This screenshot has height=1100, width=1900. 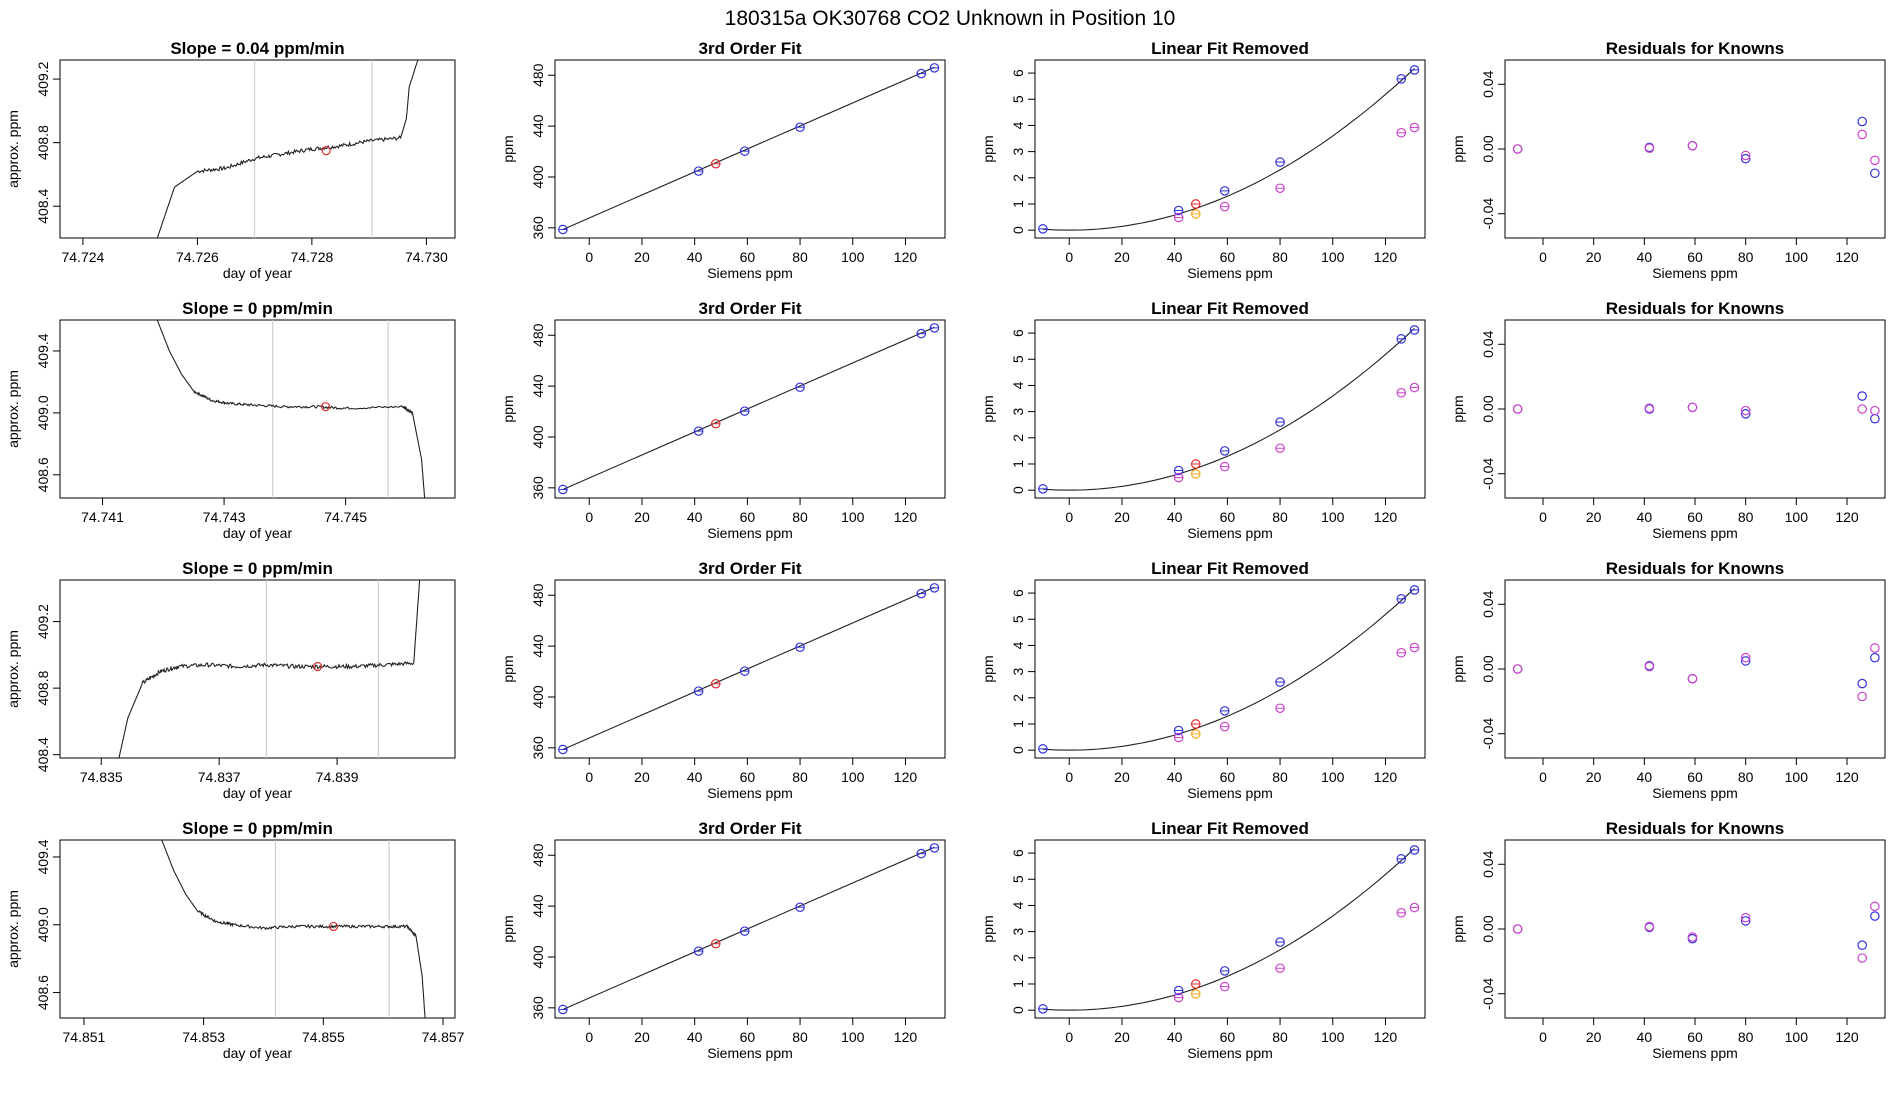 I want to click on y-tick-label: 0, so click(x=1018, y=490).